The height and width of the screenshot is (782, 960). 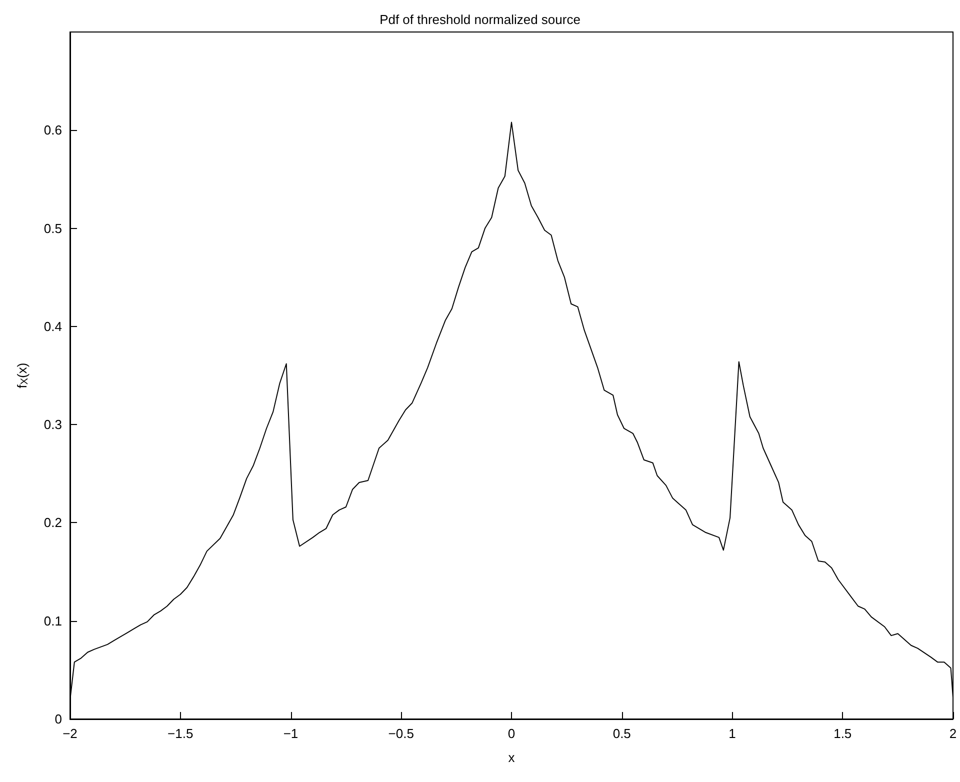 What do you see at coordinates (58, 719) in the screenshot?
I see `y-tick-label: 0` at bounding box center [58, 719].